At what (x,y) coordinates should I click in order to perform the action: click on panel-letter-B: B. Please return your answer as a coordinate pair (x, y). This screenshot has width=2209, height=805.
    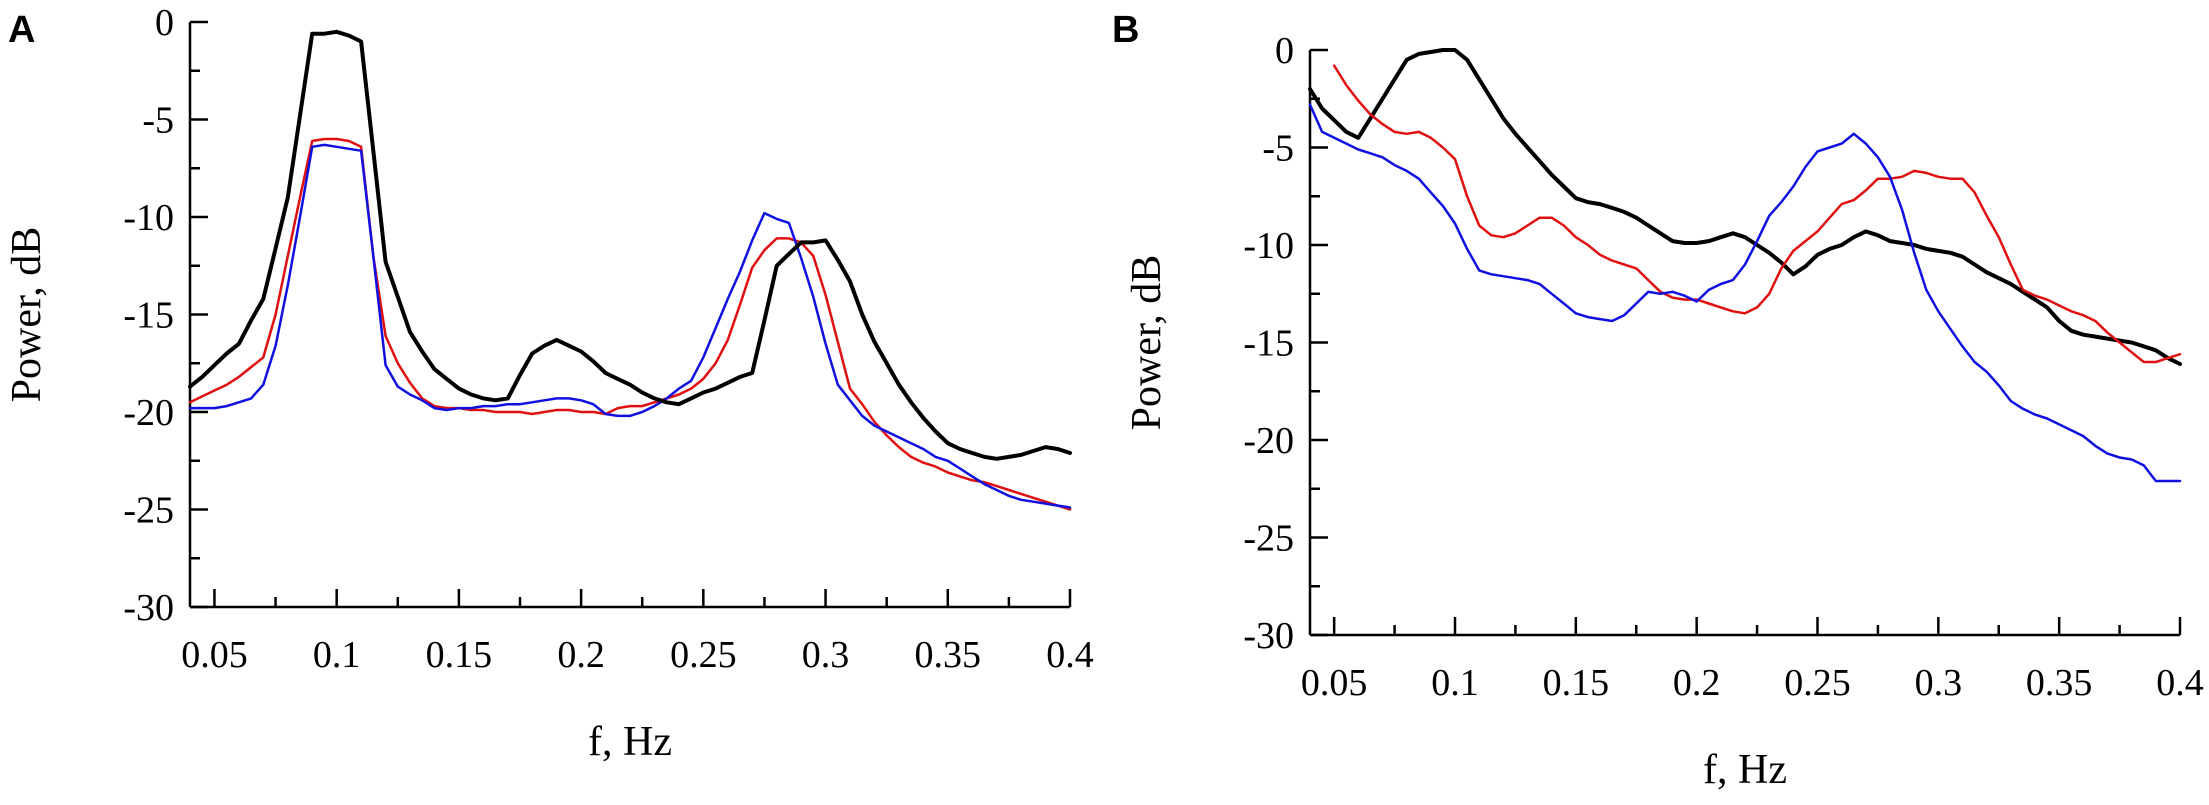
    Looking at the image, I should click on (1125, 30).